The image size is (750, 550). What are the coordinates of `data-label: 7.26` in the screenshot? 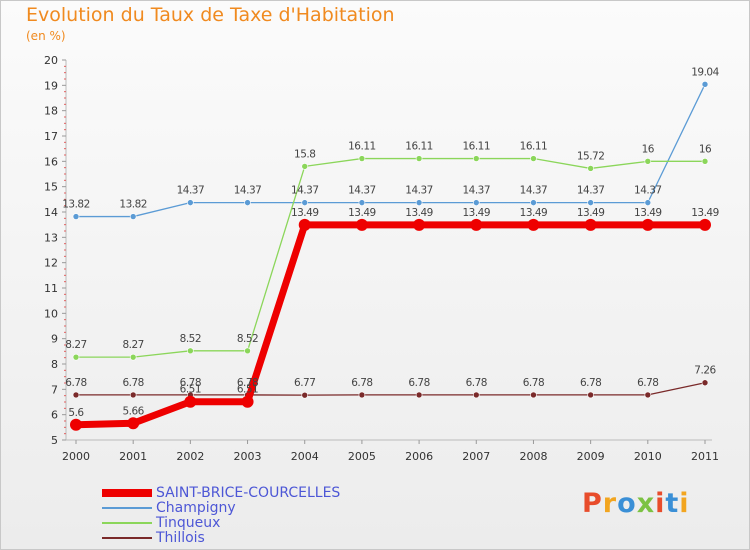 It's located at (705, 371).